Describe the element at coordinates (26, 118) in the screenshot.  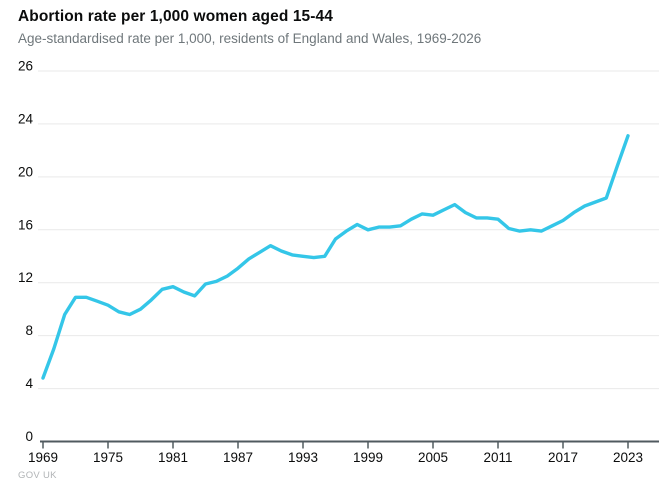
I see `y-tick-label: 24` at that location.